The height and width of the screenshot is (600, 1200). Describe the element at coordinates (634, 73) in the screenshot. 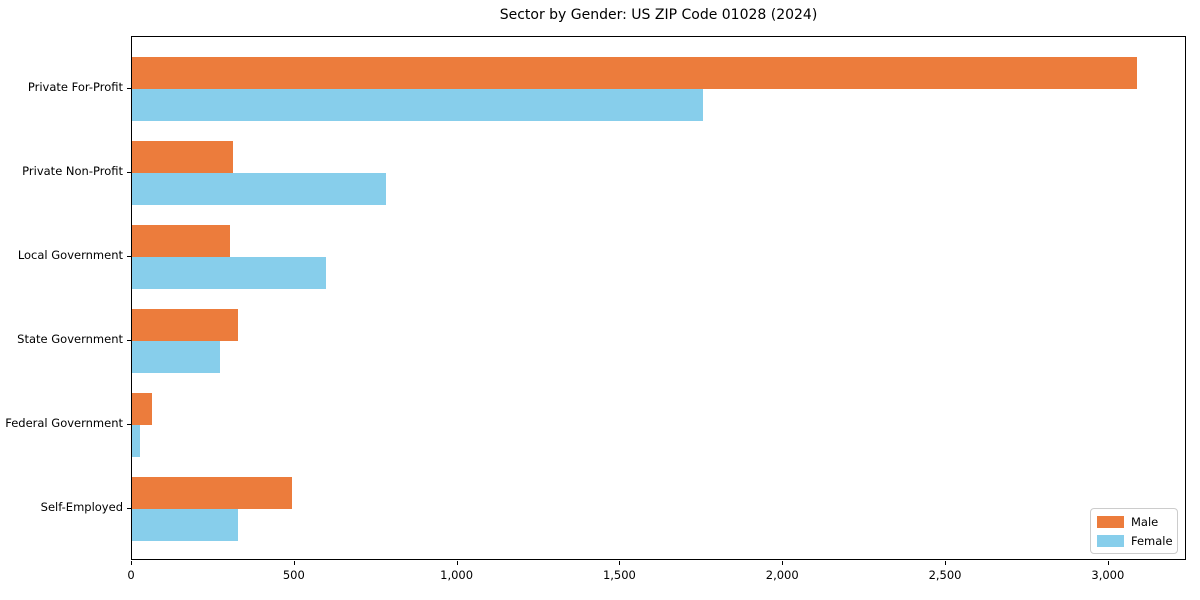

I see `bar-male-private-for-profit` at that location.